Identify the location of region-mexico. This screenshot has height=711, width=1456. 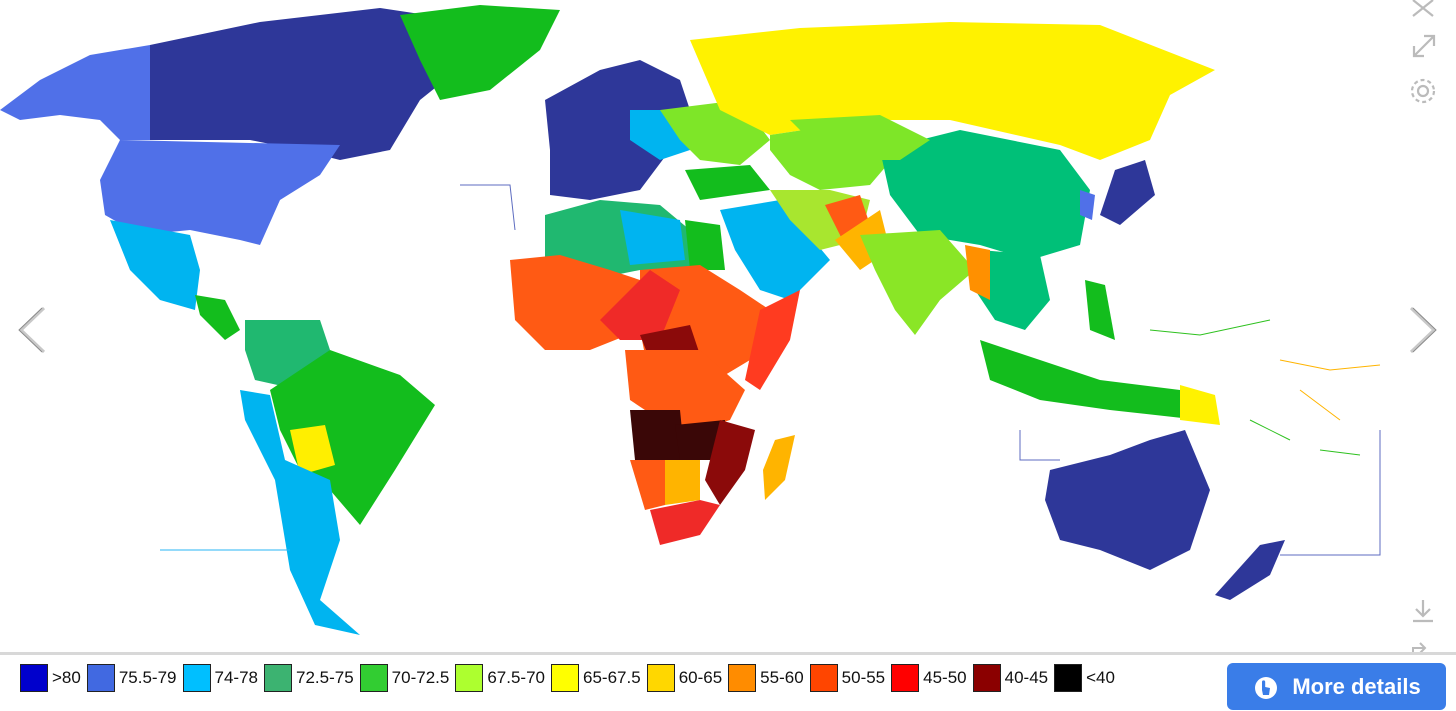
(155, 265).